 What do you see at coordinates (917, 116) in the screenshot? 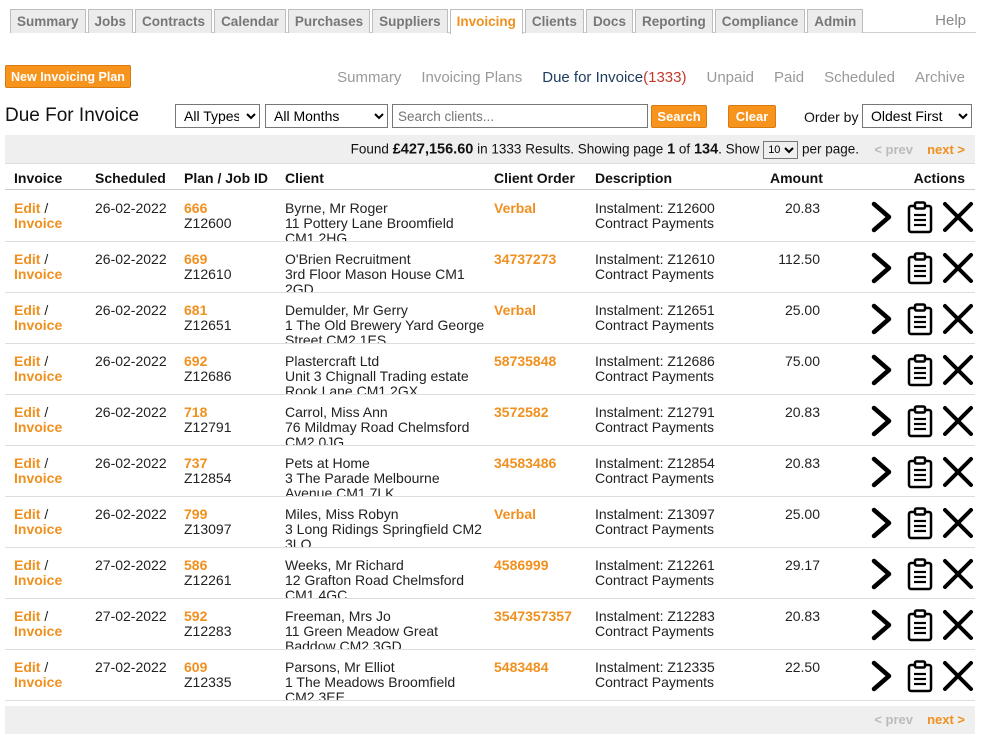
I see `order-select: Oldest First` at bounding box center [917, 116].